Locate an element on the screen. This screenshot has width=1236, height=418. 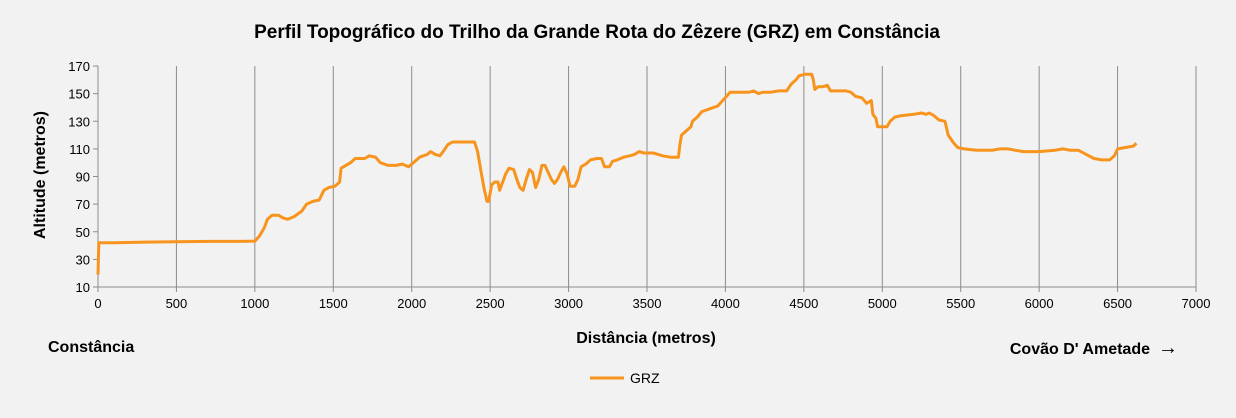
x-tick-label-5500: 5500 is located at coordinates (960, 303).